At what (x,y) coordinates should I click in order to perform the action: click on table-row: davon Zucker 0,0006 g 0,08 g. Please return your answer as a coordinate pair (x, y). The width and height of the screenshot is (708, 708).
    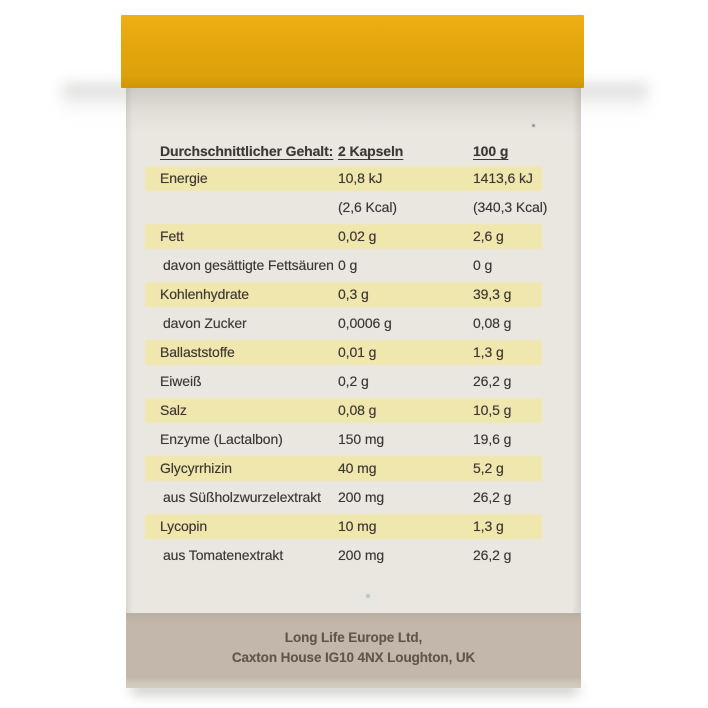
    Looking at the image, I should click on (343, 323).